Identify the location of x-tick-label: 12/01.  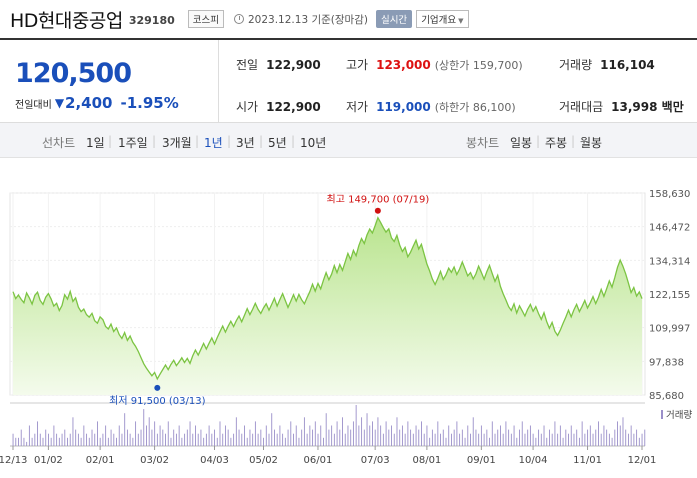
(642, 460).